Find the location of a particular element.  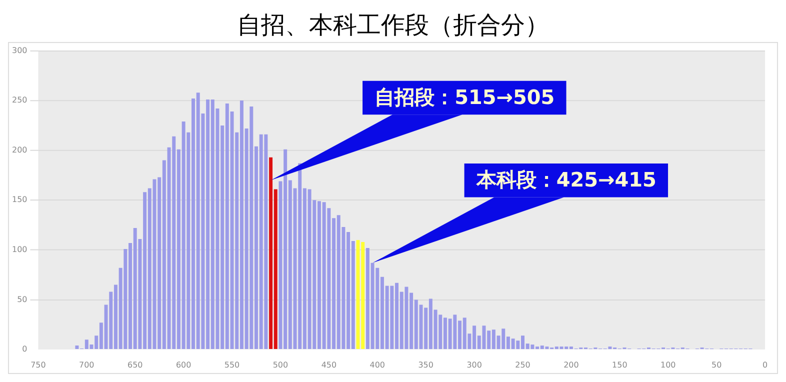

chart-title: 自招、本科工作段（折合分） is located at coordinates (393, 25).